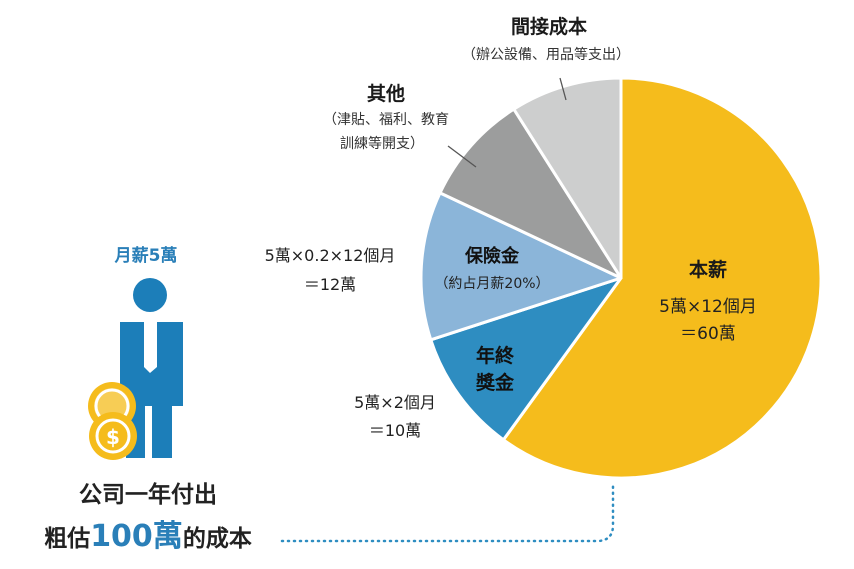 Image resolution: width=854 pixels, height=569 pixels. What do you see at coordinates (708, 269) in the screenshot?
I see `slice-label-base-salary: 本薪` at bounding box center [708, 269].